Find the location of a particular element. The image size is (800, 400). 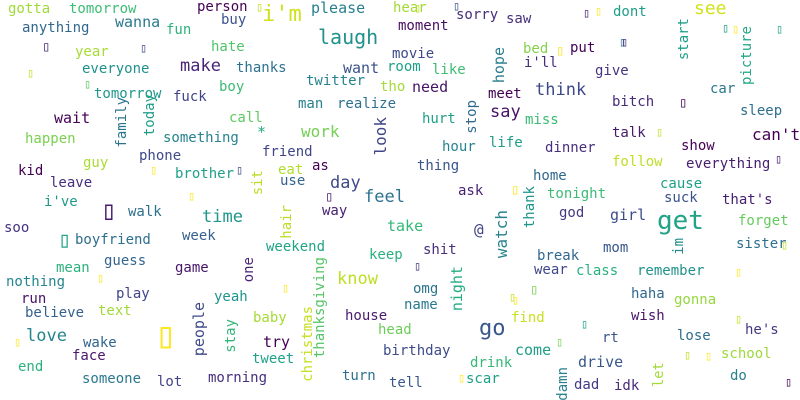

word: one is located at coordinates (249, 270).